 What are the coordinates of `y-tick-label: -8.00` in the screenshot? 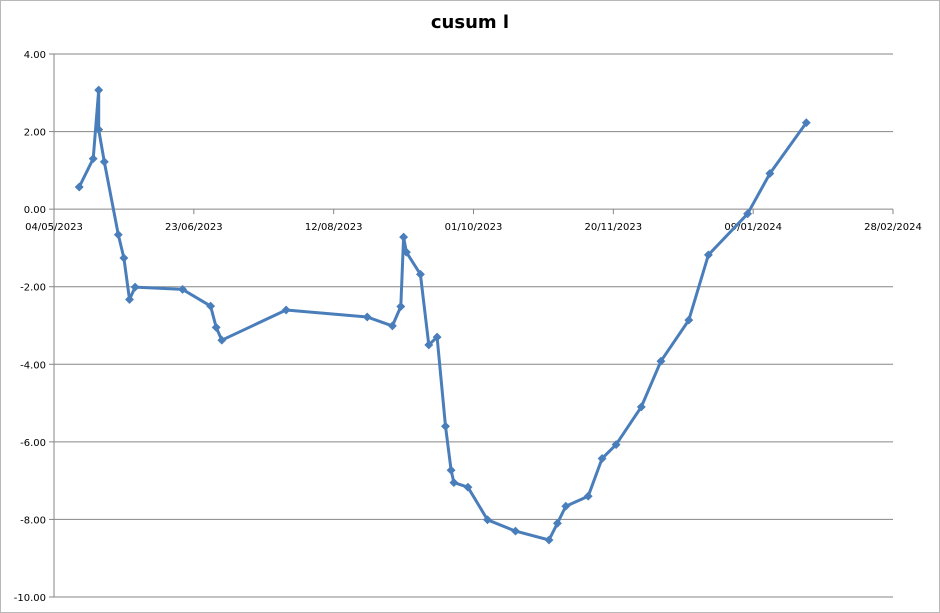 It's located at (33, 520).